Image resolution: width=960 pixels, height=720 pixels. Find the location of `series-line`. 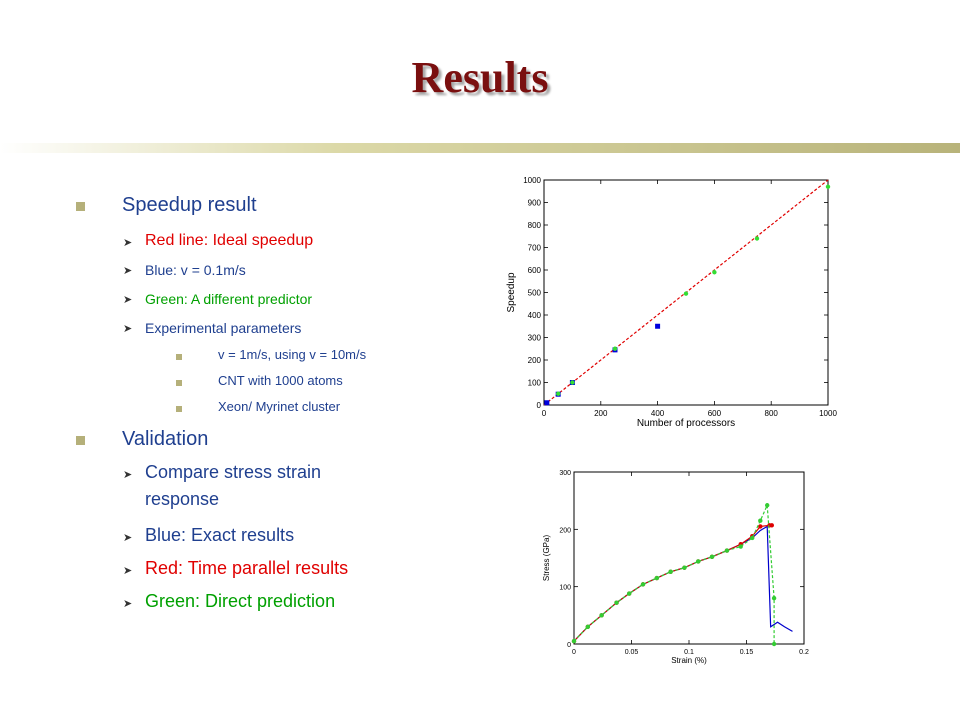

series-line is located at coordinates (674, 574).